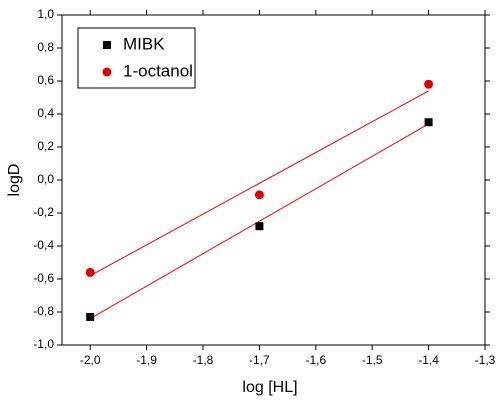 Image resolution: width=500 pixels, height=405 pixels. Describe the element at coordinates (43, 278) in the screenshot. I see `y-tick-label: -0,6` at that location.